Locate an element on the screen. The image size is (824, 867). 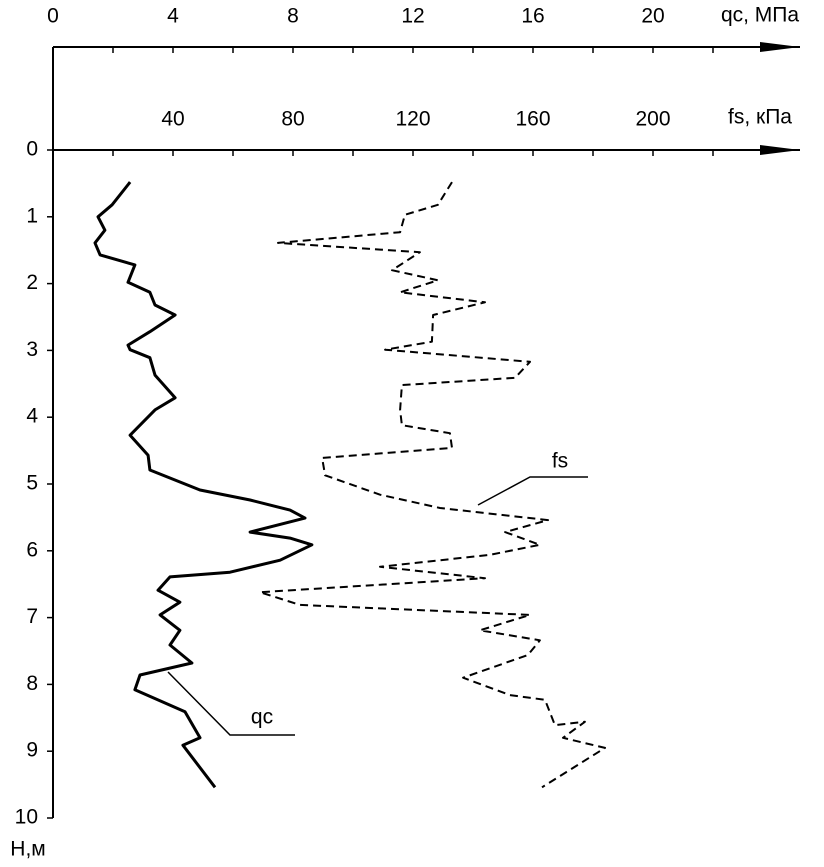
y-tick-label: 0 is located at coordinates (32, 149).